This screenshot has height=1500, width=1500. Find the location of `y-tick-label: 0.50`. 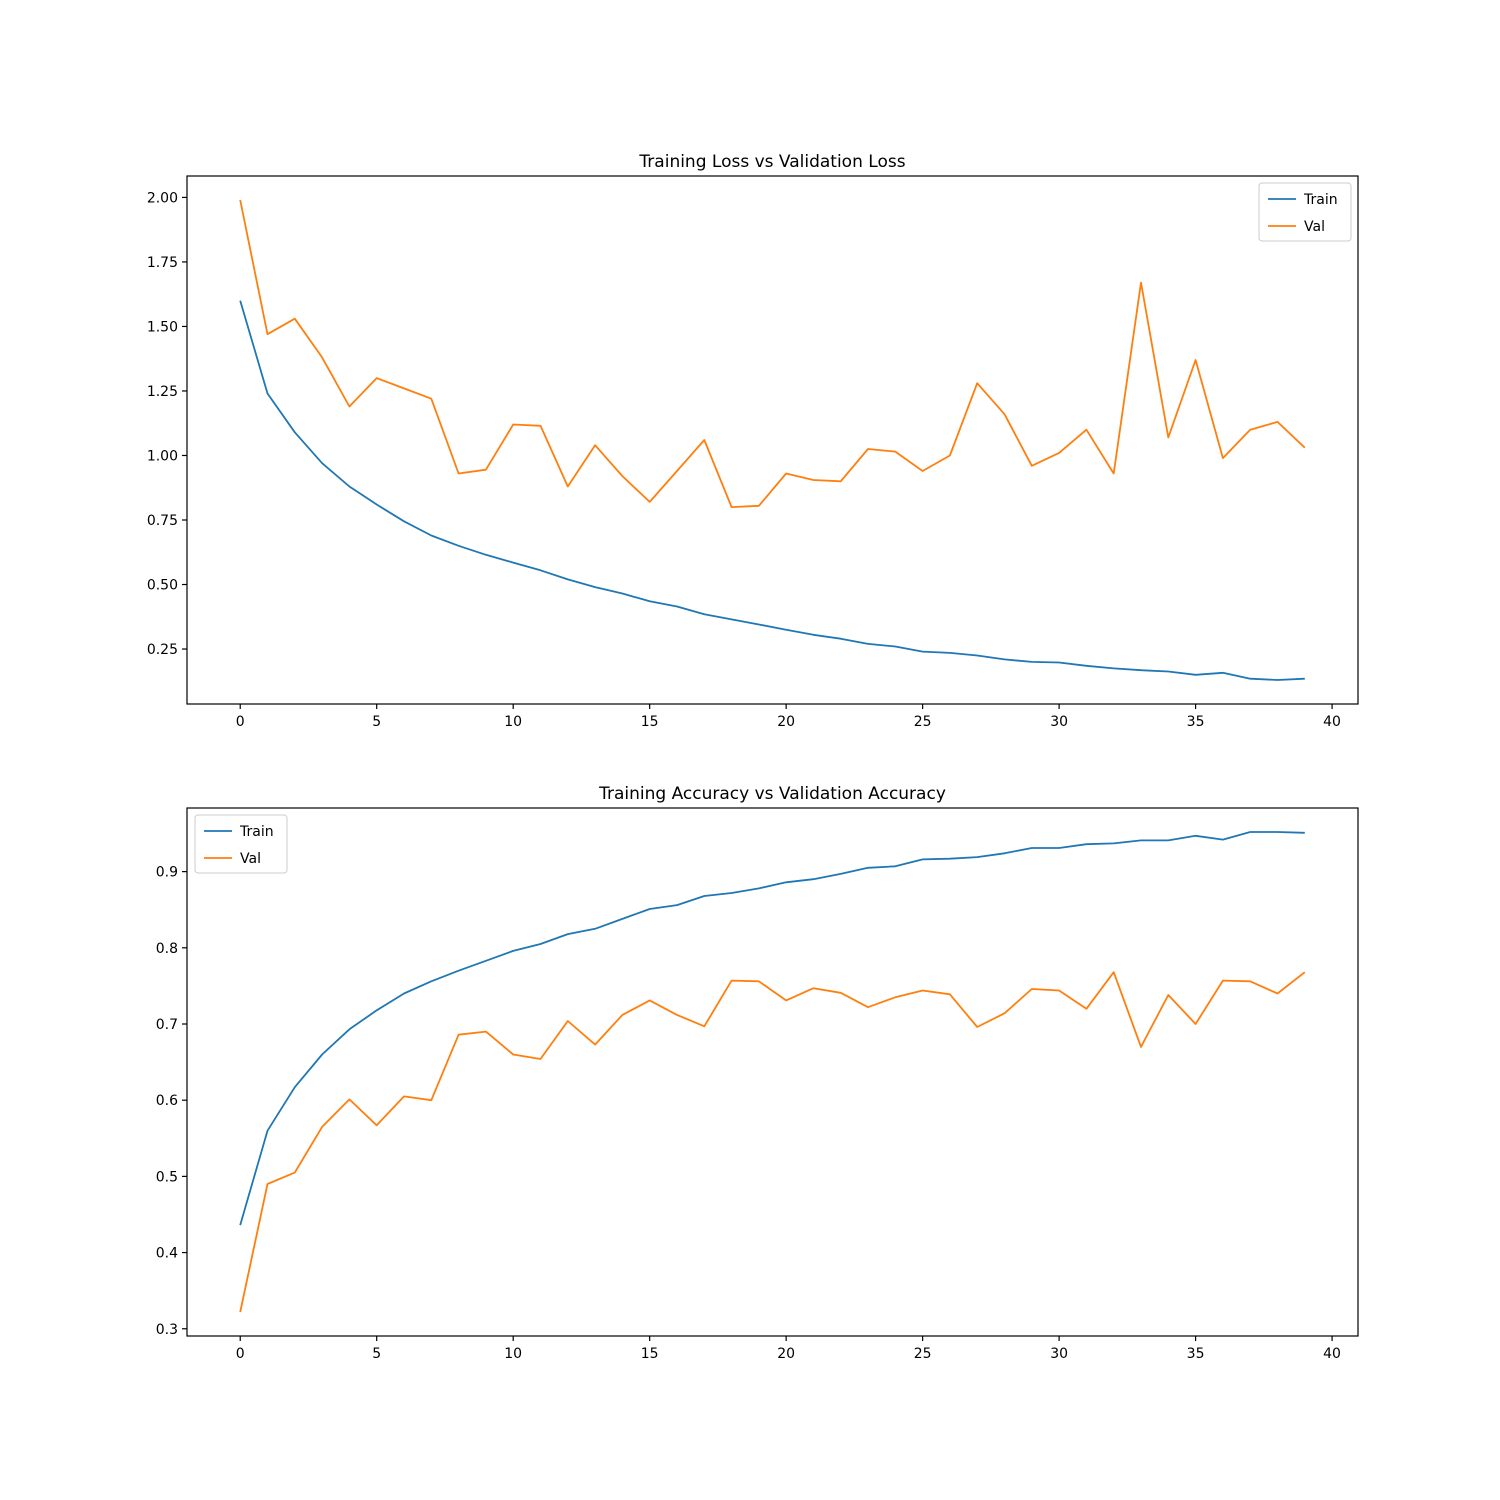

y-tick-label: 0.50 is located at coordinates (162, 586).